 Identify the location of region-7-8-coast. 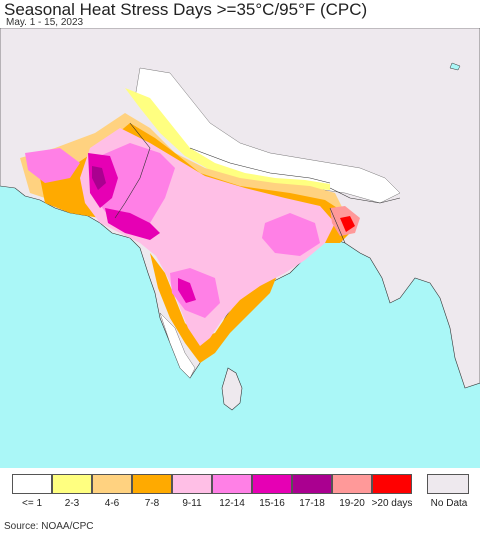
(214, 308).